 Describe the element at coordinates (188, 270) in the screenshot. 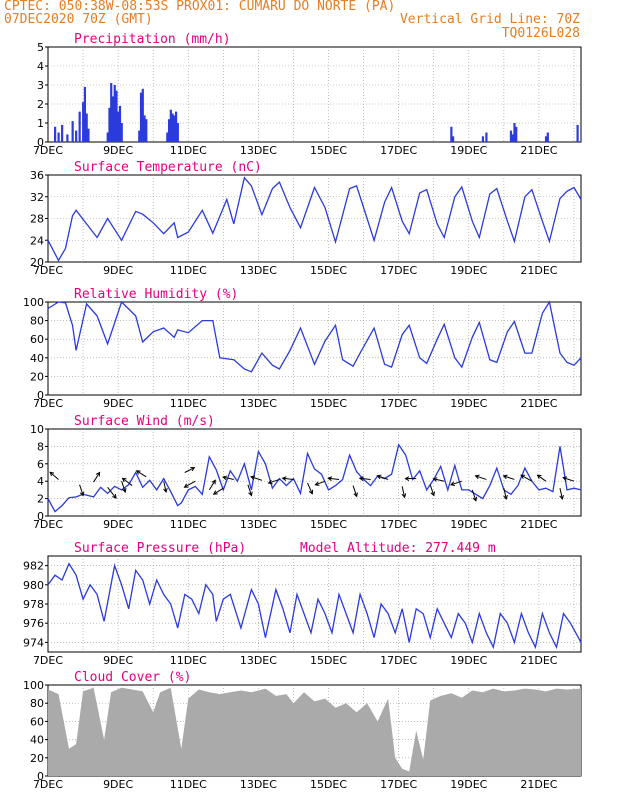

I see `x-tick-label: 11DEC` at that location.